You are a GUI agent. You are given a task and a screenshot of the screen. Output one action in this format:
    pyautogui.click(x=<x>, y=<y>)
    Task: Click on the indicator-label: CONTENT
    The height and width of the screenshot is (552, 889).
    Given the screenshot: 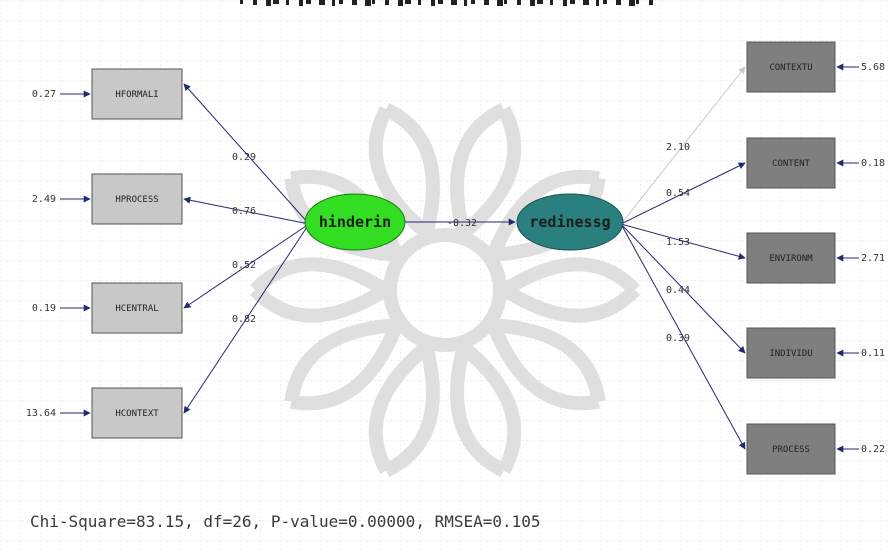 What is the action you would take?
    pyautogui.click(x=791, y=164)
    